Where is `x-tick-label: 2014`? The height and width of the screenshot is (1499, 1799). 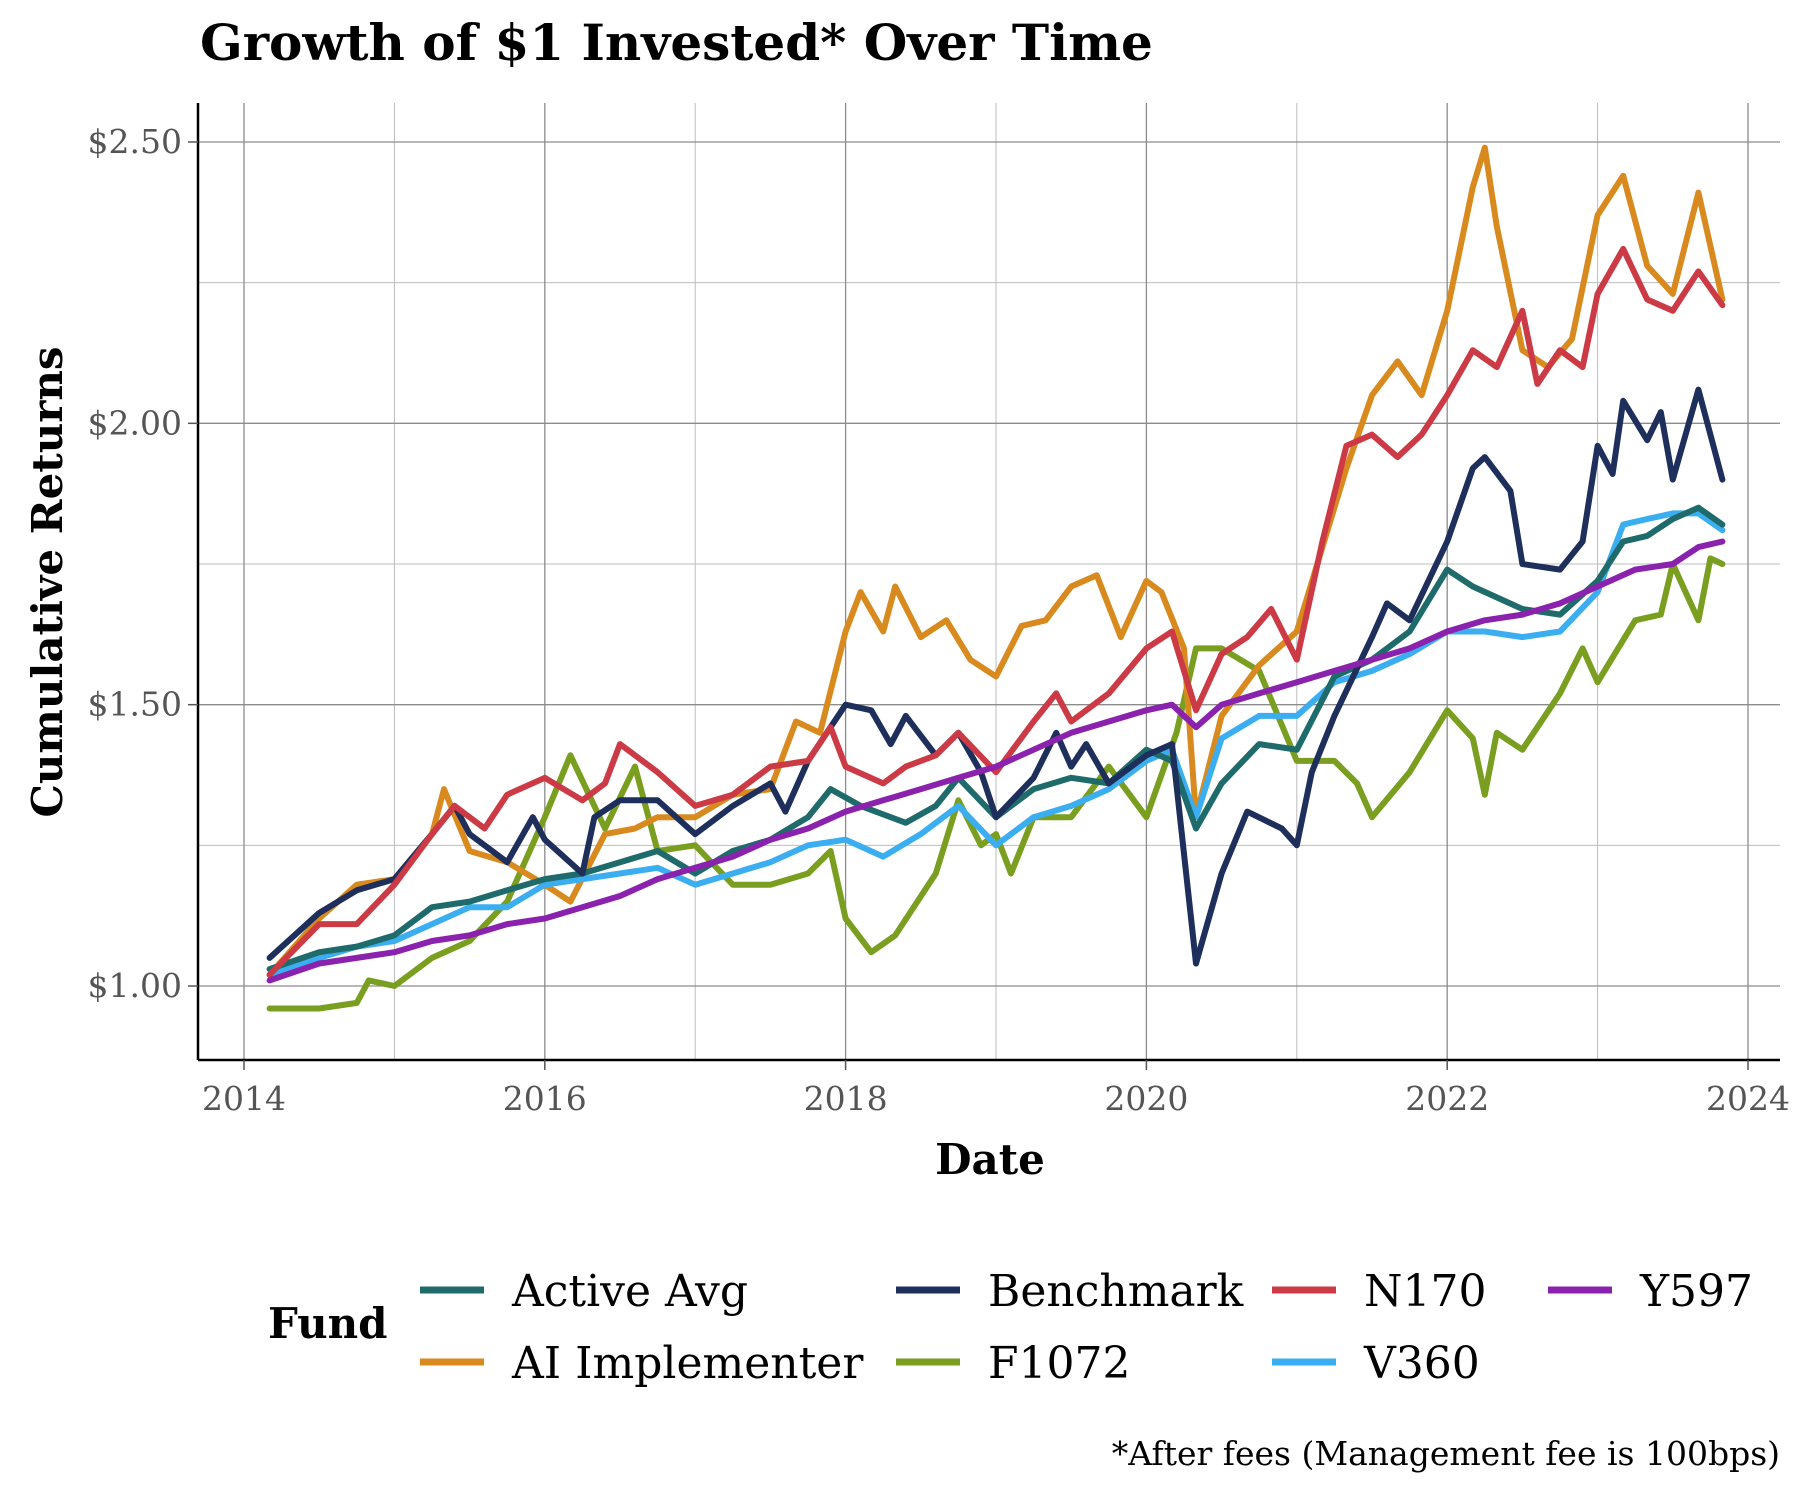
x-tick-label: 2014 is located at coordinates (244, 1098).